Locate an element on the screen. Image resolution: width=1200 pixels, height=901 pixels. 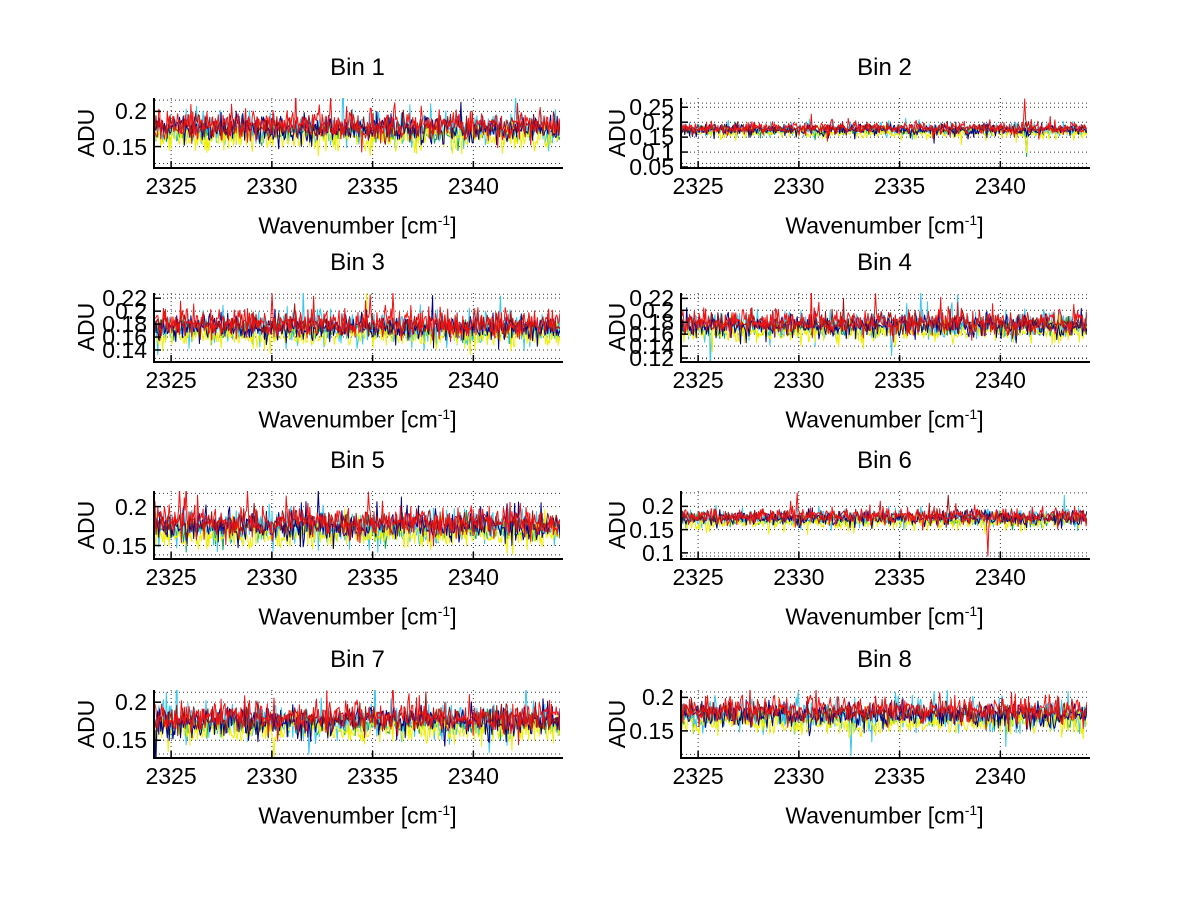
y-tick-label: 0.25 is located at coordinates (651, 107).